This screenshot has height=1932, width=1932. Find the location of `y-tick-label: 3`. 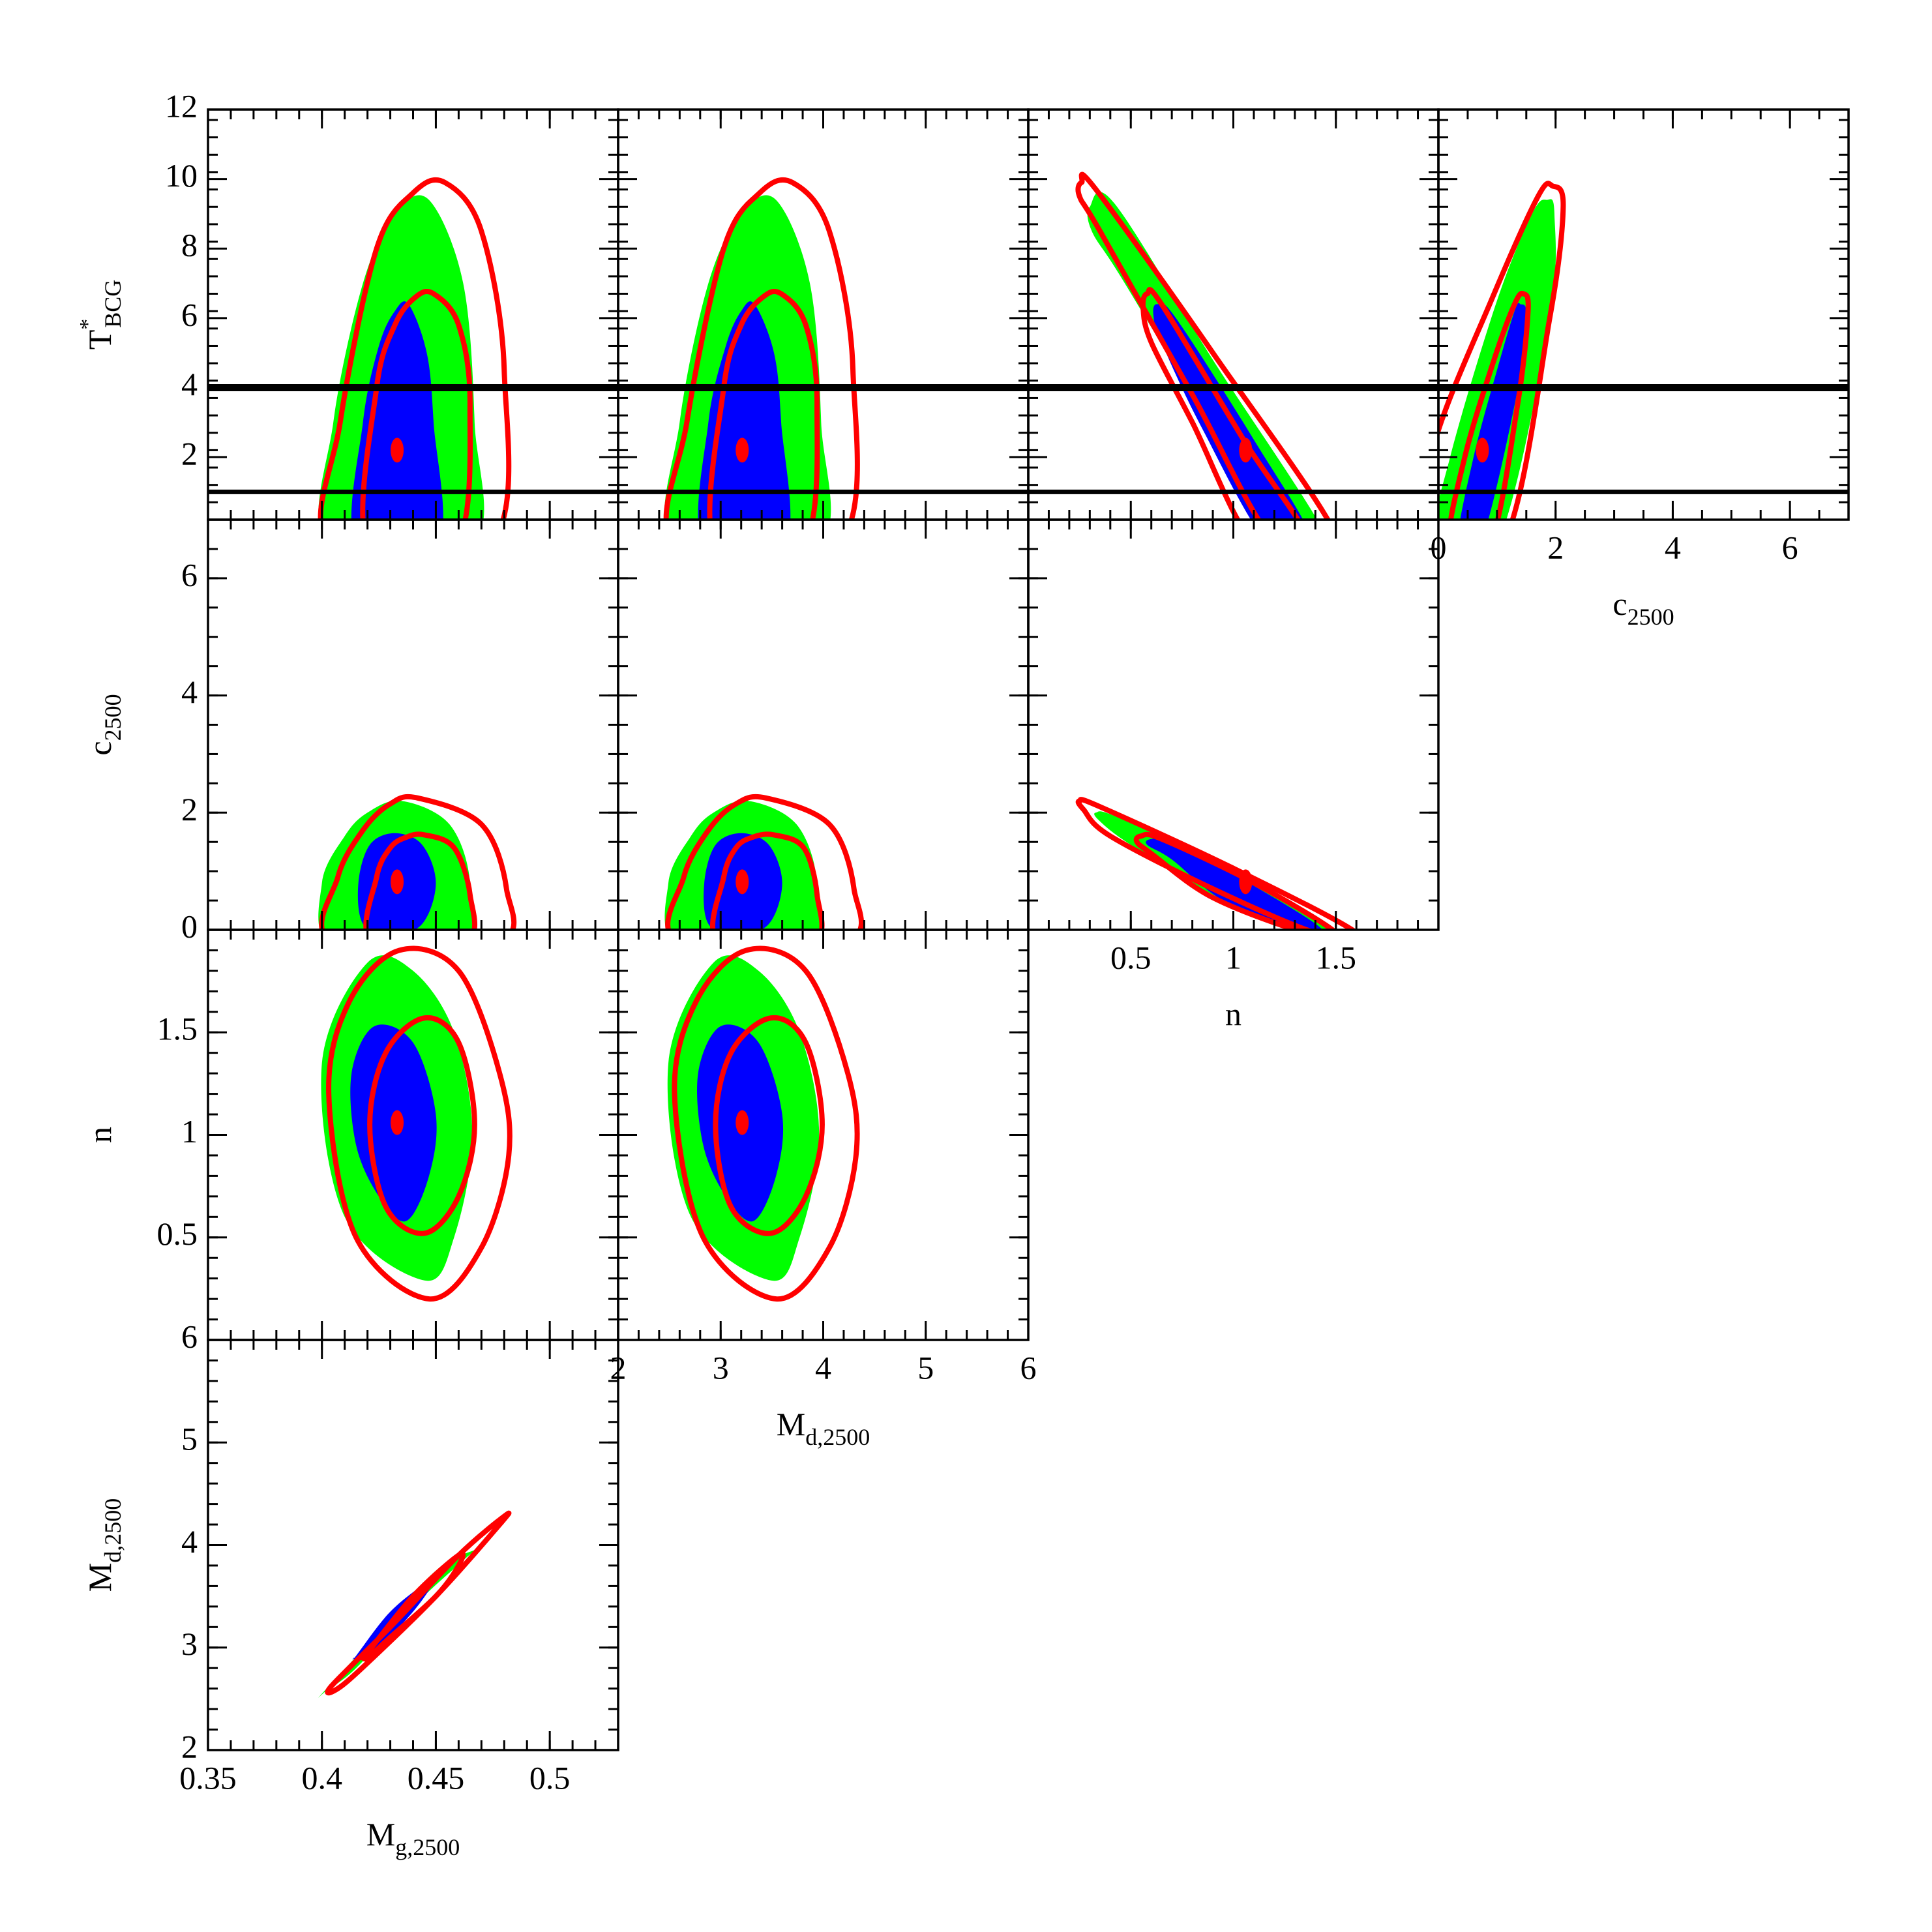

y-tick-label: 3 is located at coordinates (189, 1644).